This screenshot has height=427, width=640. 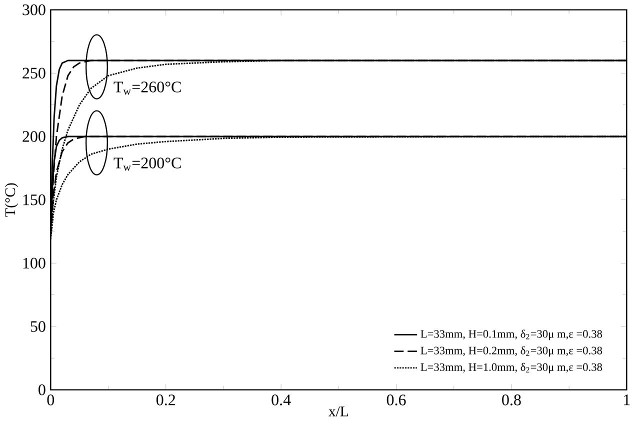 I want to click on x-tick-label: 0.2, so click(x=165, y=400).